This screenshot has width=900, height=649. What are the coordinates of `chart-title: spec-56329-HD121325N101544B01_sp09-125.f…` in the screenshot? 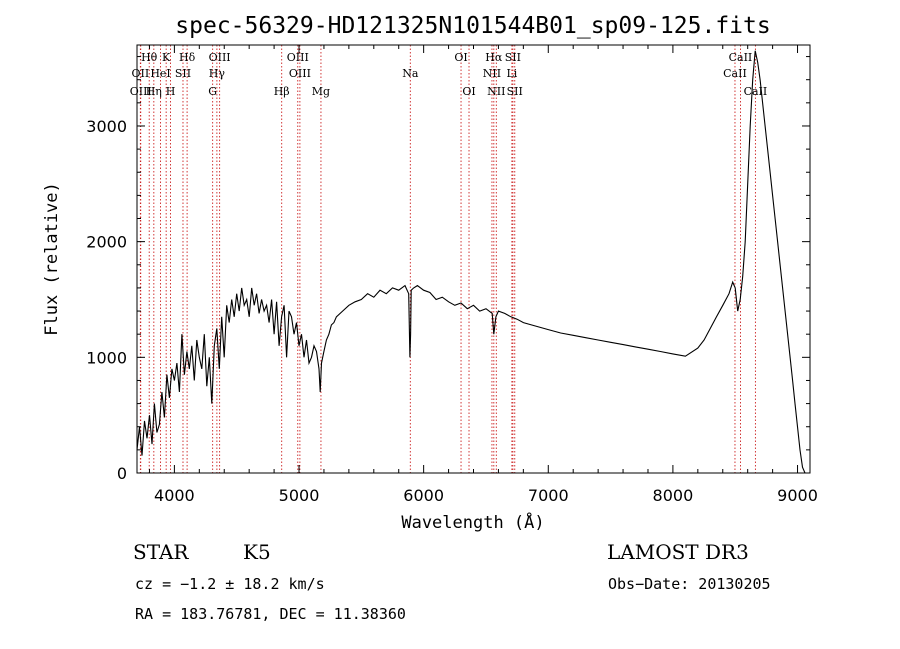 It's located at (472, 26).